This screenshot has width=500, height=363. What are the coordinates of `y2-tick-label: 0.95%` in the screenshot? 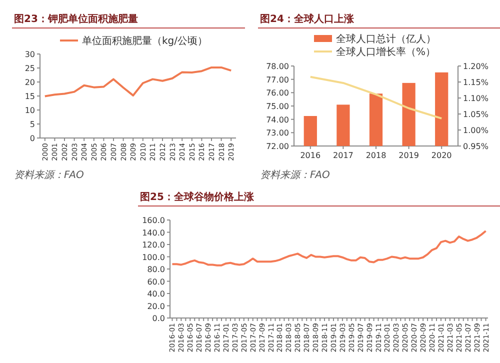 It's located at (476, 146).